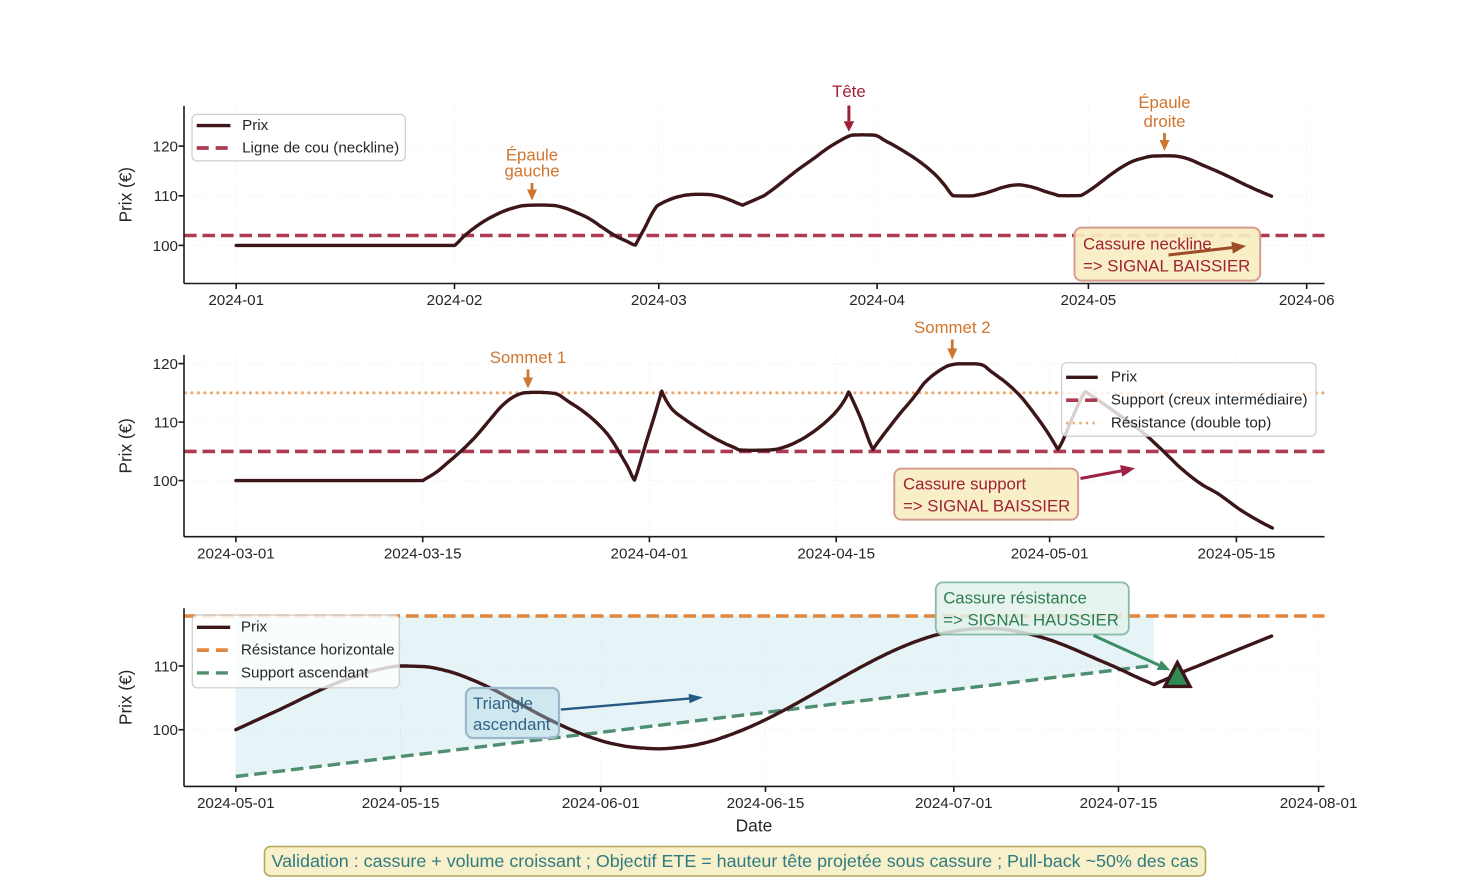 The width and height of the screenshot is (1470, 884). I want to click on svg-text: 2024-03-01, so click(236, 553).